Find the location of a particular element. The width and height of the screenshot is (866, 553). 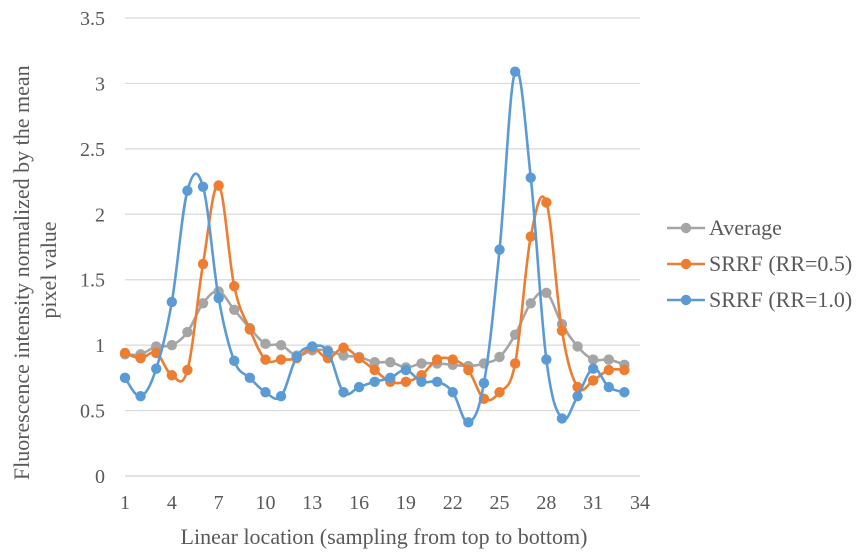

x-tick-label: 25 is located at coordinates (500, 503).